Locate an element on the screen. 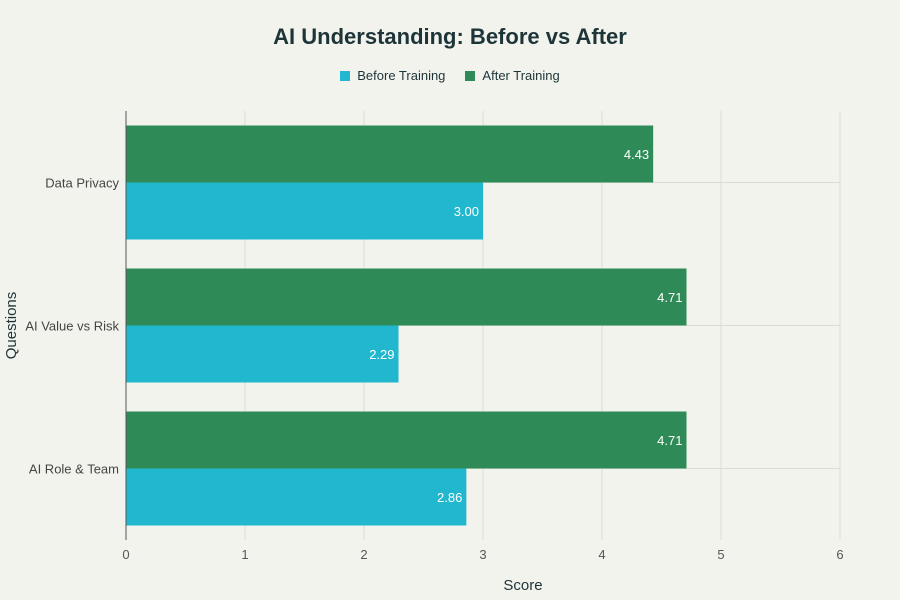 This screenshot has height=600, width=900. x-tick-label-1: 1 is located at coordinates (244, 554).